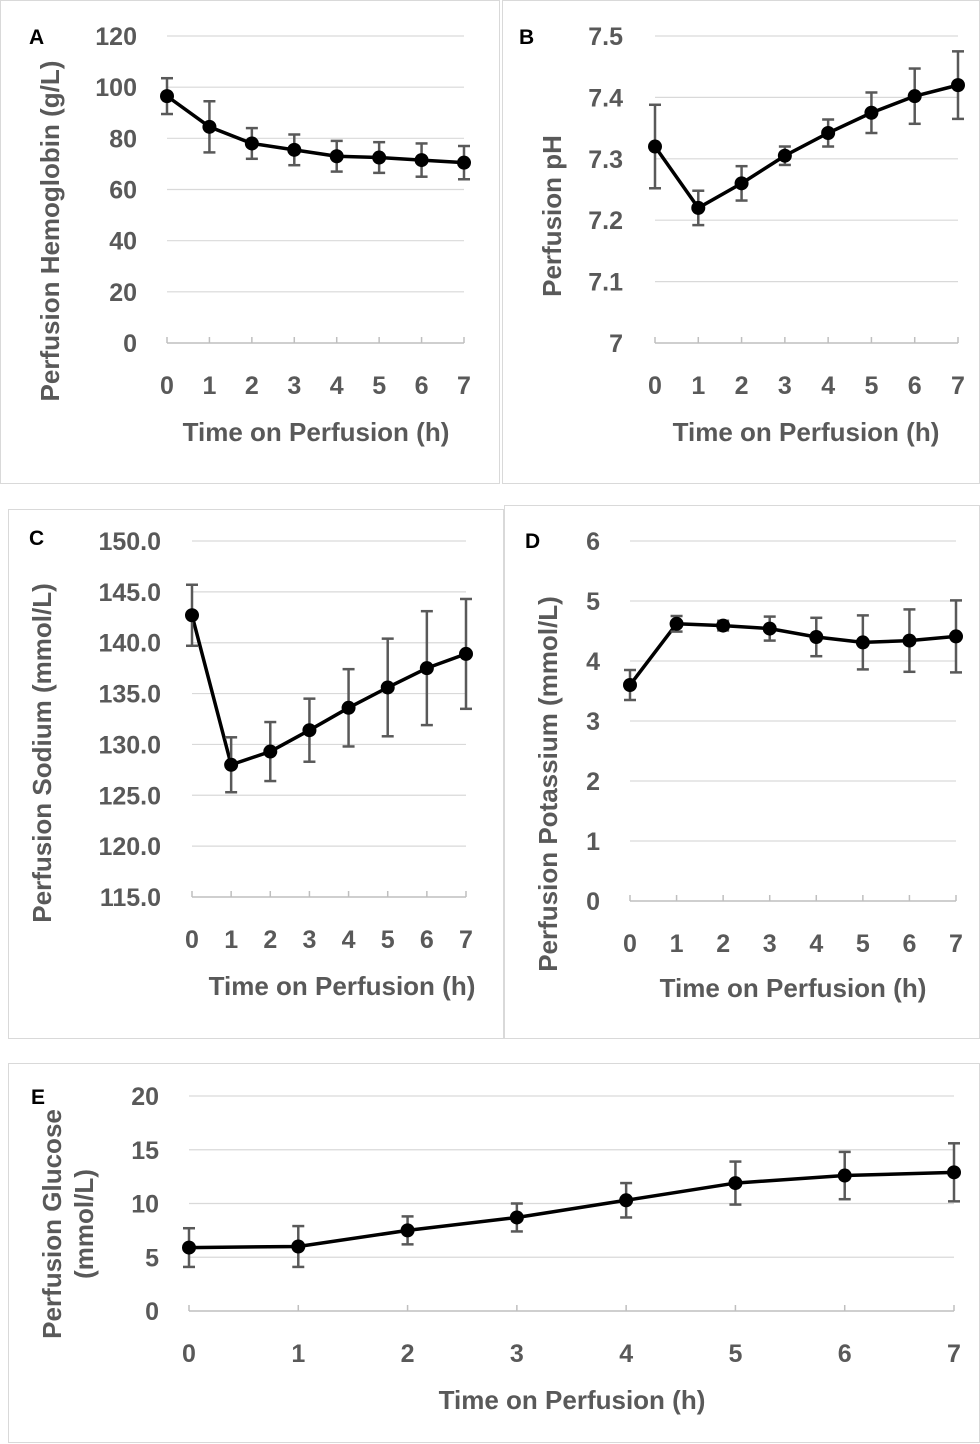  I want to click on panel-letter: C, so click(36, 538).